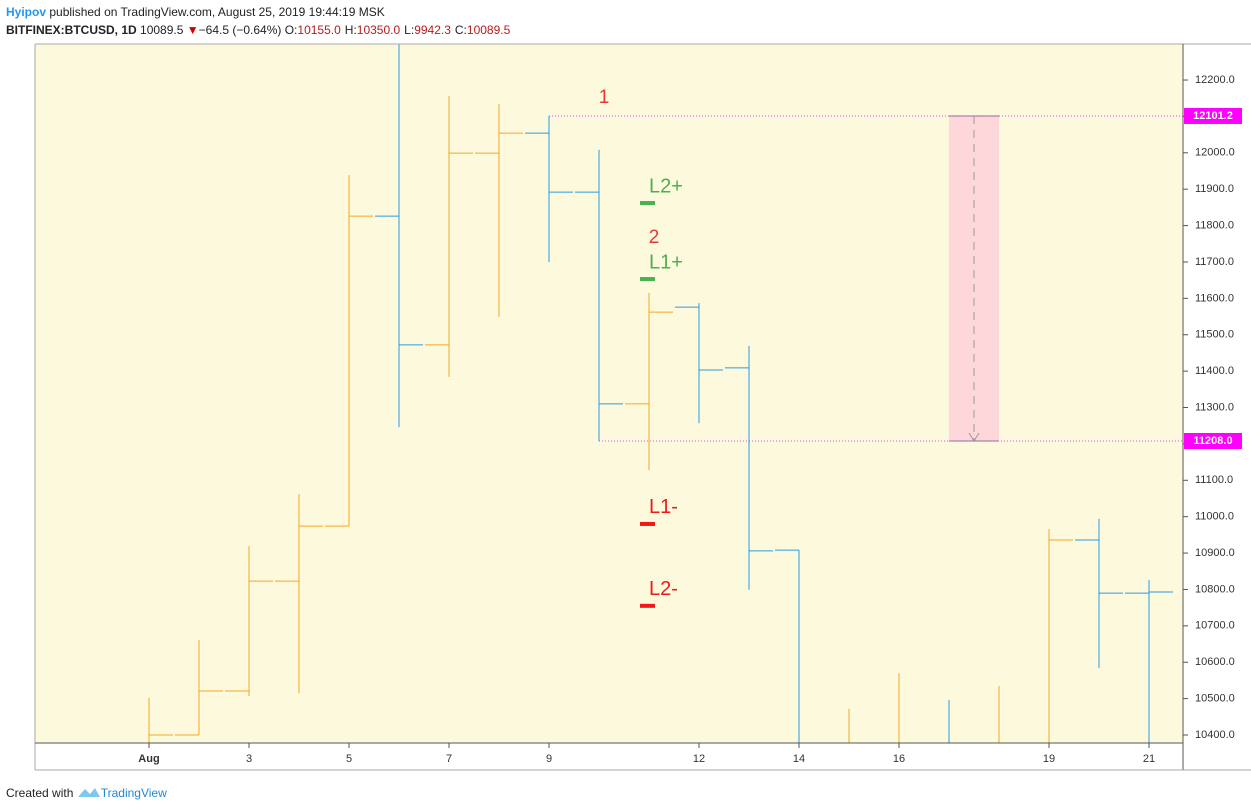  I want to click on logo, so click(88, 792).